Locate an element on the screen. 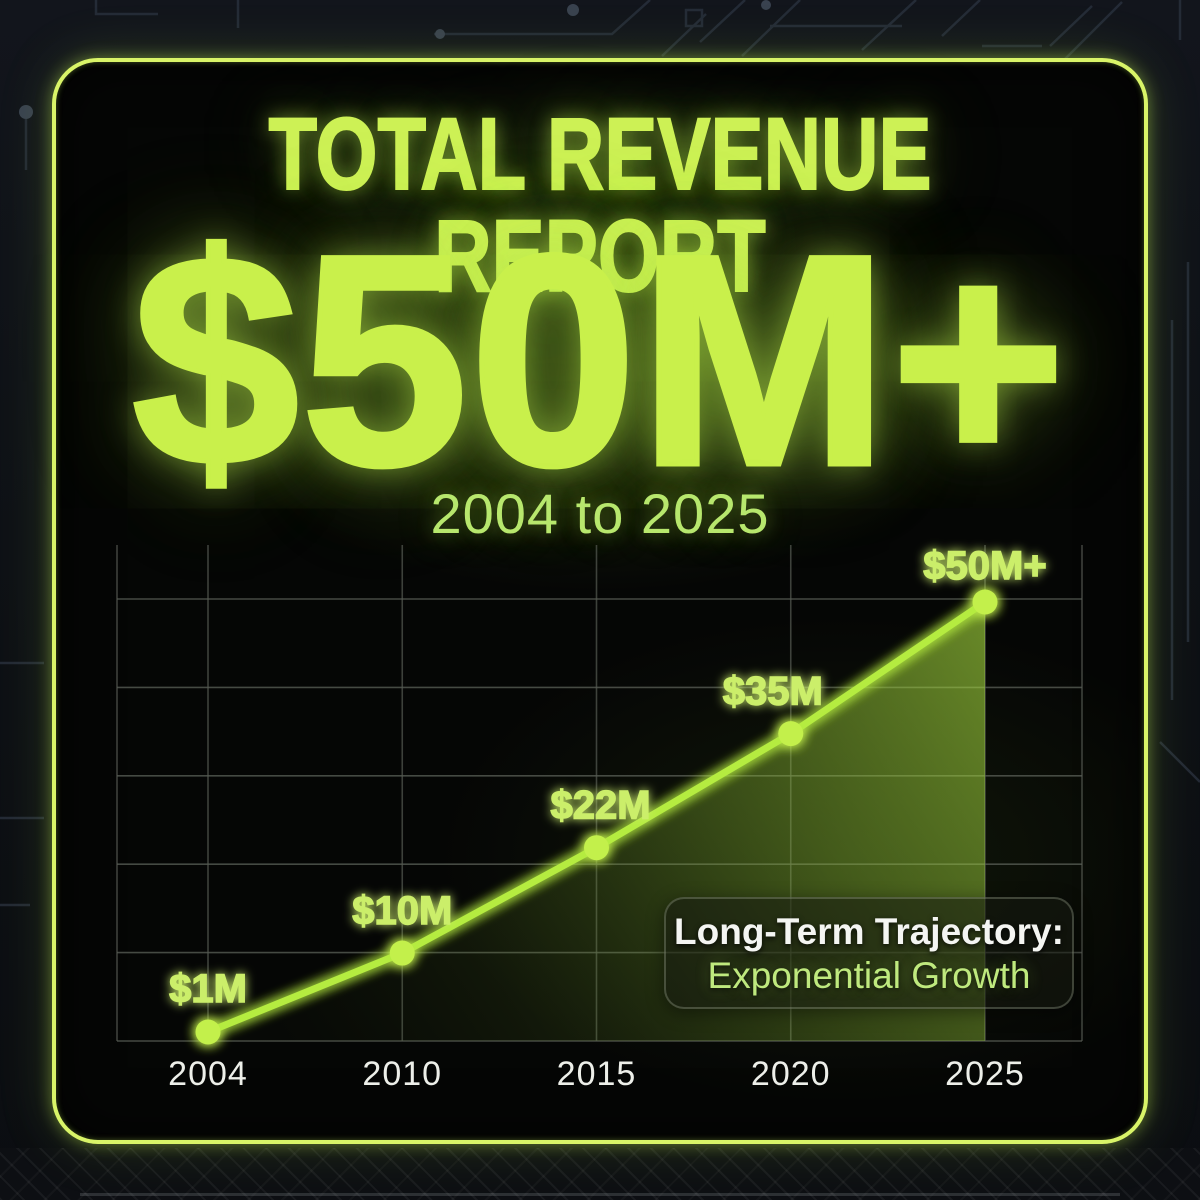 Image resolution: width=1200 pixels, height=1200 pixels. date-range: 2004 to 2025 is located at coordinates (600, 513).